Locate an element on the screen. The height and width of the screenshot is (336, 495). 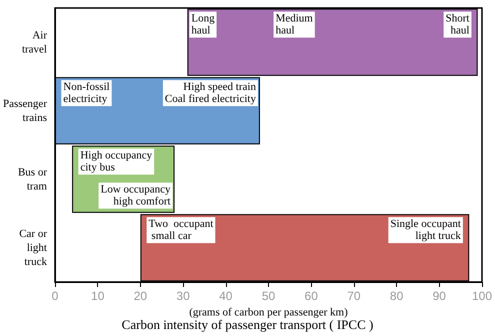
y-tick-label: Car or light truck is located at coordinates (33, 248).